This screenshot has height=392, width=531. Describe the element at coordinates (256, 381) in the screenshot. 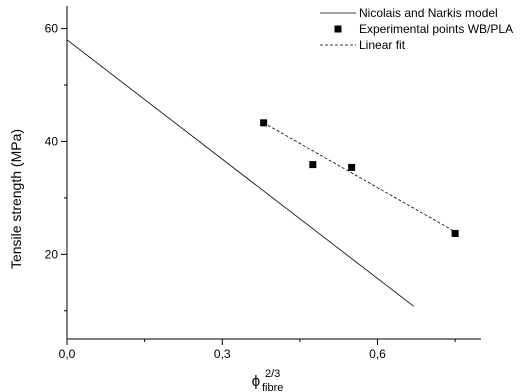

I see `x-axis-label-symbol: ϕ` at that location.